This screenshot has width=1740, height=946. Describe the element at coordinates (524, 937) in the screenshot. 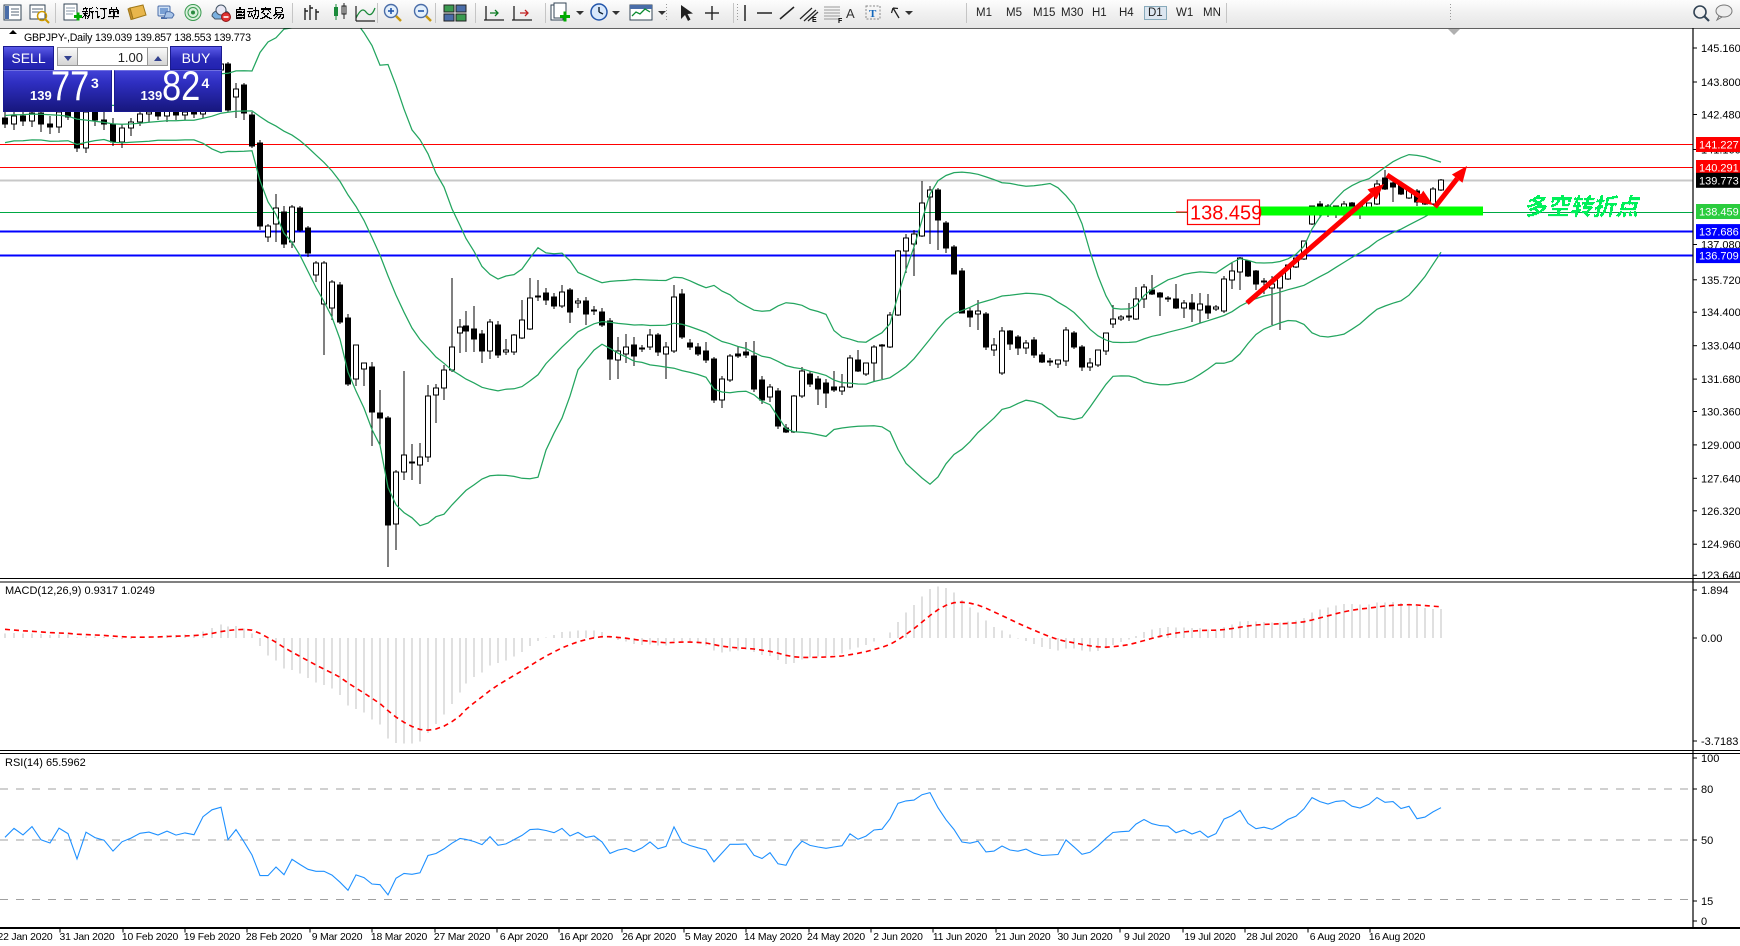

I see `svg-text: 6 Apr 2020` at that location.